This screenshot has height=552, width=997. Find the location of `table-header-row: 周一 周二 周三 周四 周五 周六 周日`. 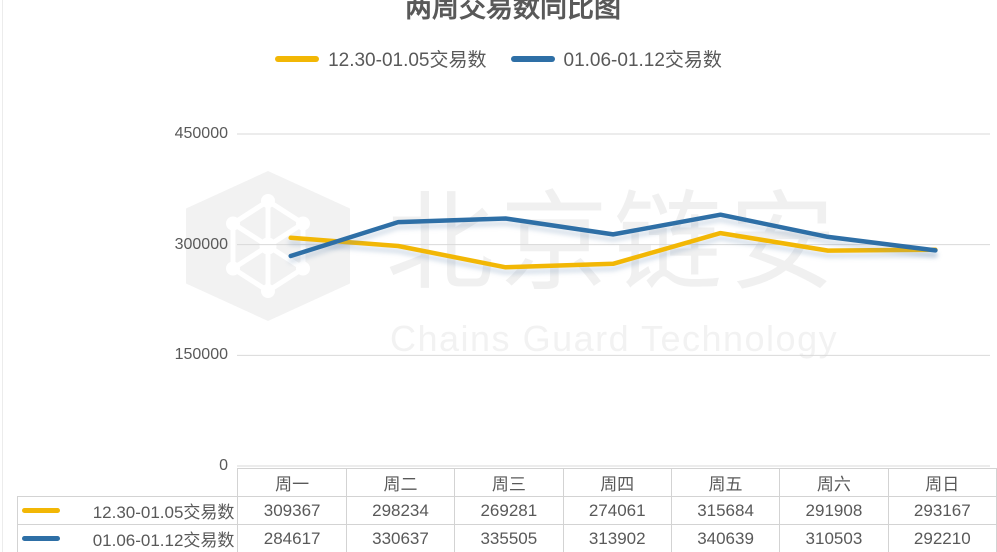

table-header-row: 周一 周二 周三 周四 周五 周六 周日 is located at coordinates (507, 482).